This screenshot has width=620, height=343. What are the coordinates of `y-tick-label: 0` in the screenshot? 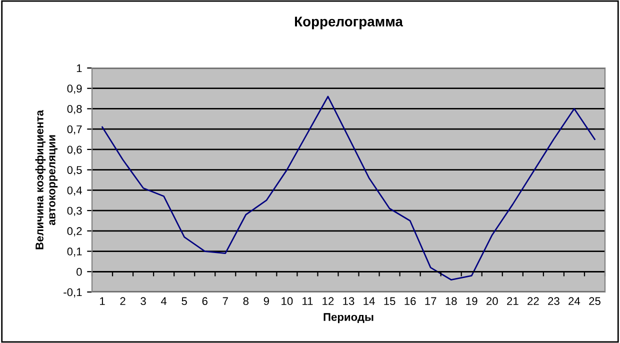 It's located at (79, 272).